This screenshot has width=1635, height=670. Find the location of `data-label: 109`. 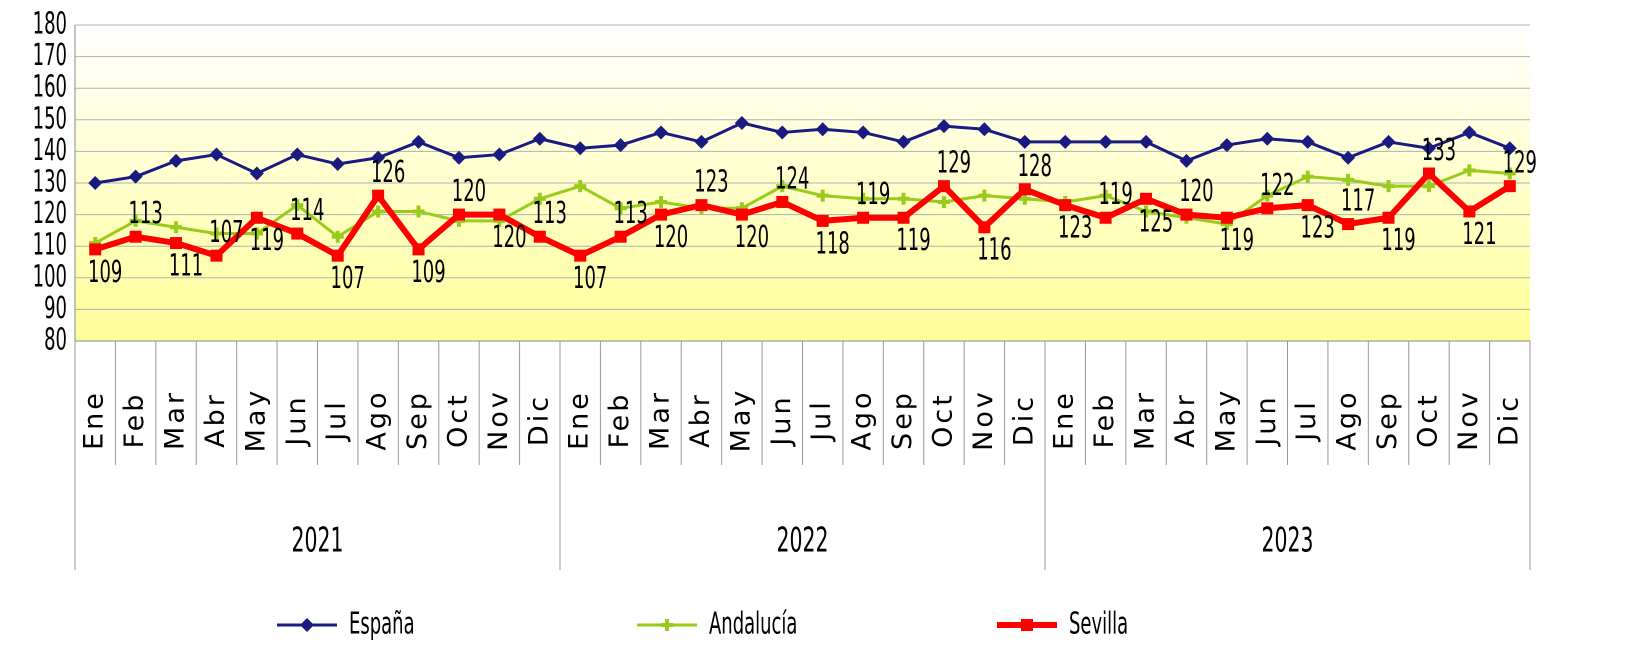

data-label: 109 is located at coordinates (428, 271).